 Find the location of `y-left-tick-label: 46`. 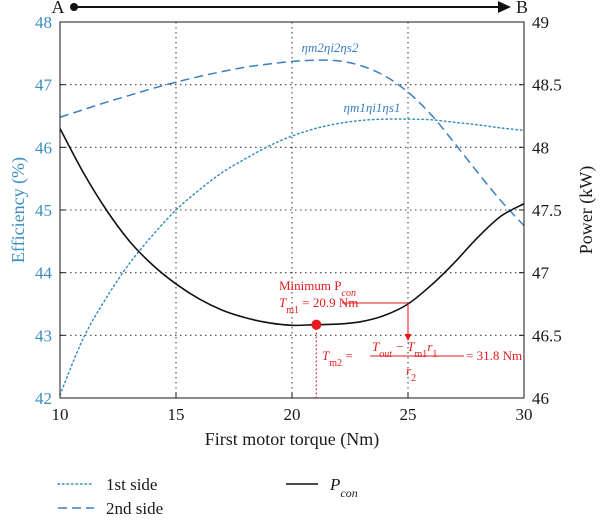

y-left-tick-label: 46 is located at coordinates (43, 147).